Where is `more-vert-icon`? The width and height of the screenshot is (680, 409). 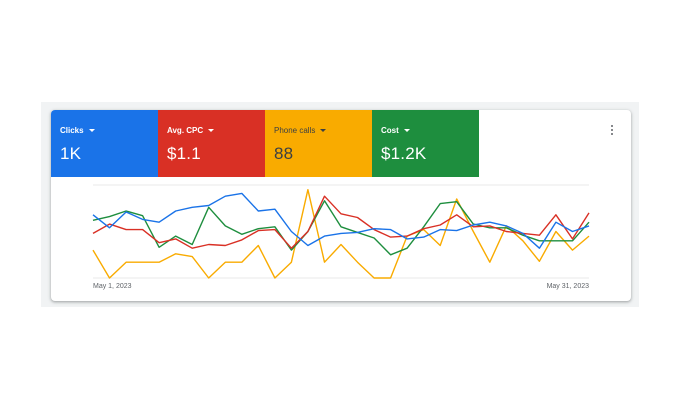
more-vert-icon is located at coordinates (612, 130).